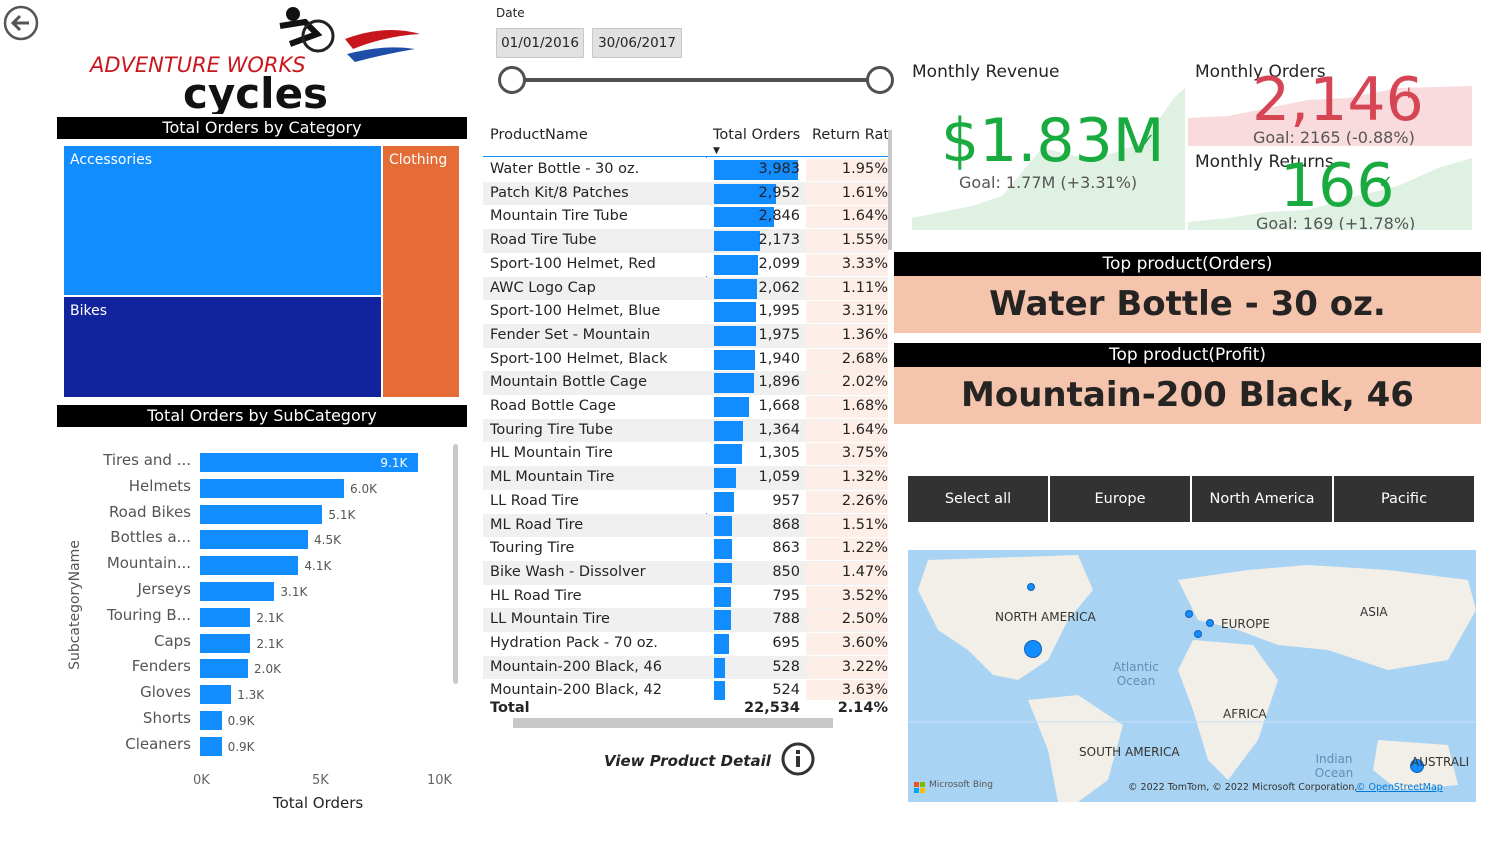 The width and height of the screenshot is (1505, 847). Describe the element at coordinates (864, 192) in the screenshot. I see `return-rate-text: 1.61%` at that location.